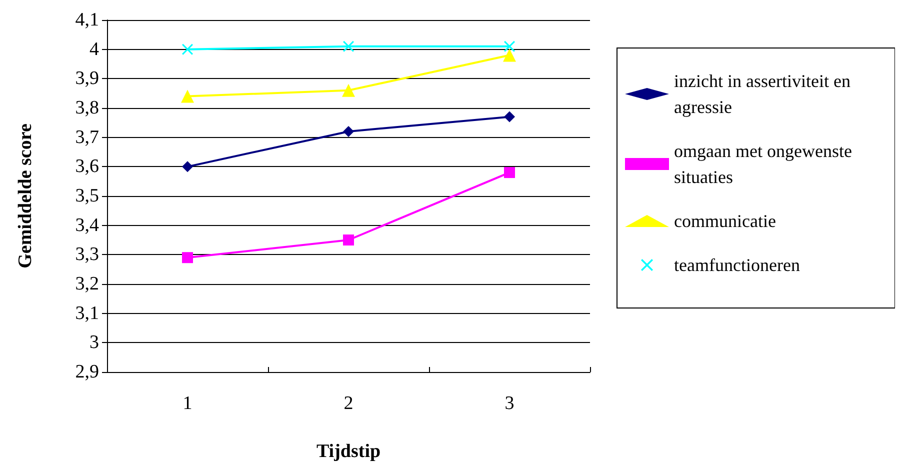 This screenshot has width=903, height=474. What do you see at coordinates (94, 343) in the screenshot?
I see `y-tick-label: 3` at bounding box center [94, 343].